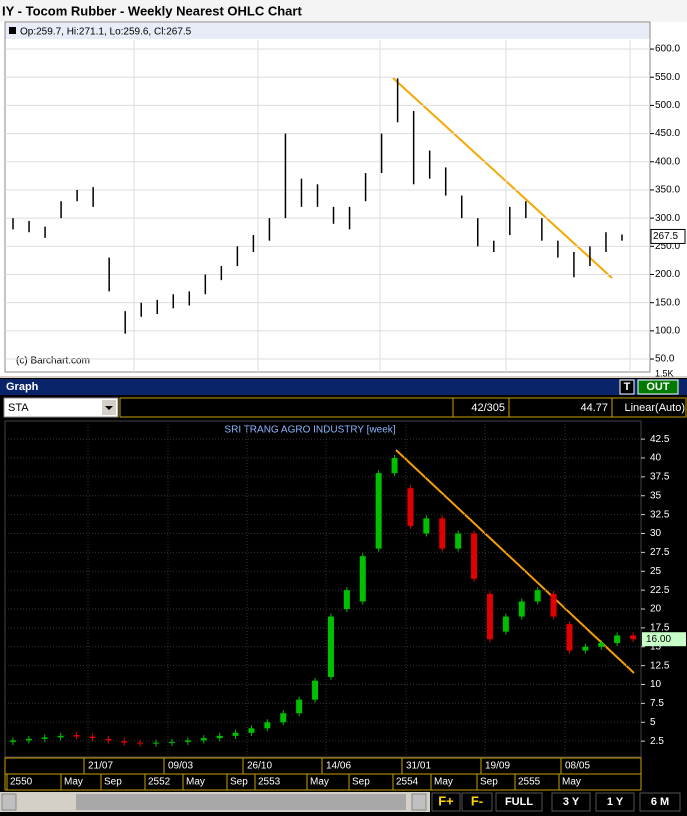 Image resolution: width=687 pixels, height=816 pixels. What do you see at coordinates (656, 684) in the screenshot?
I see `y-tick-label: 10` at bounding box center [656, 684].